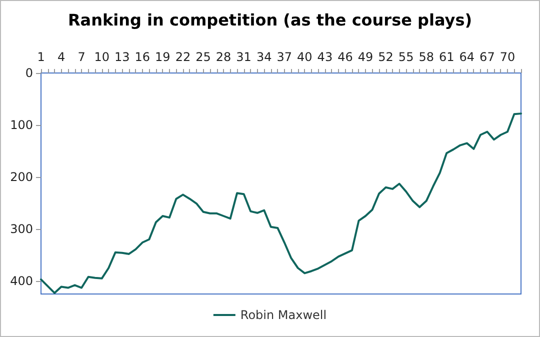  I want to click on x-tick-label: 13, so click(122, 57).